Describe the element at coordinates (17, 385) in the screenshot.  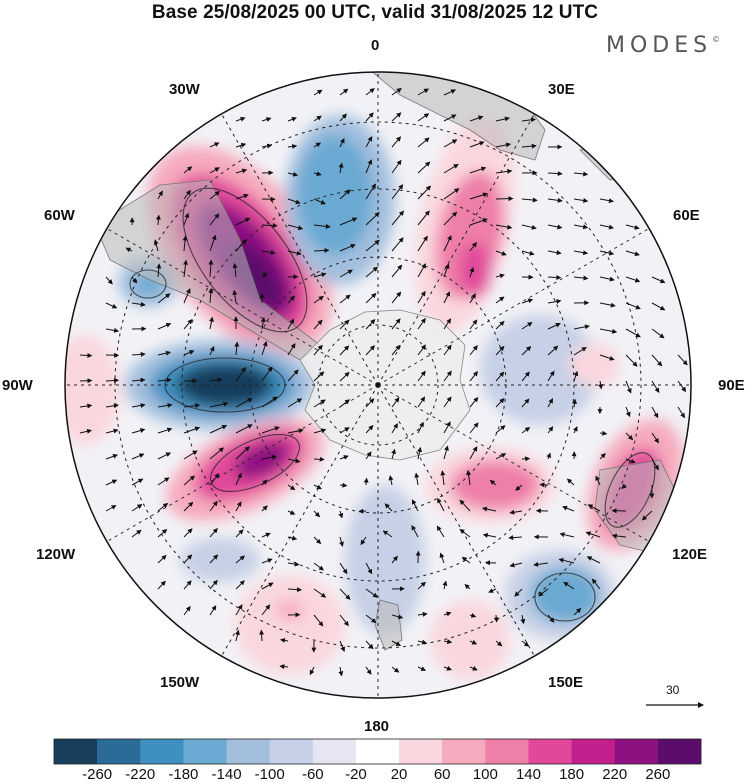
I see `lon-label-90w: 90W` at that location.